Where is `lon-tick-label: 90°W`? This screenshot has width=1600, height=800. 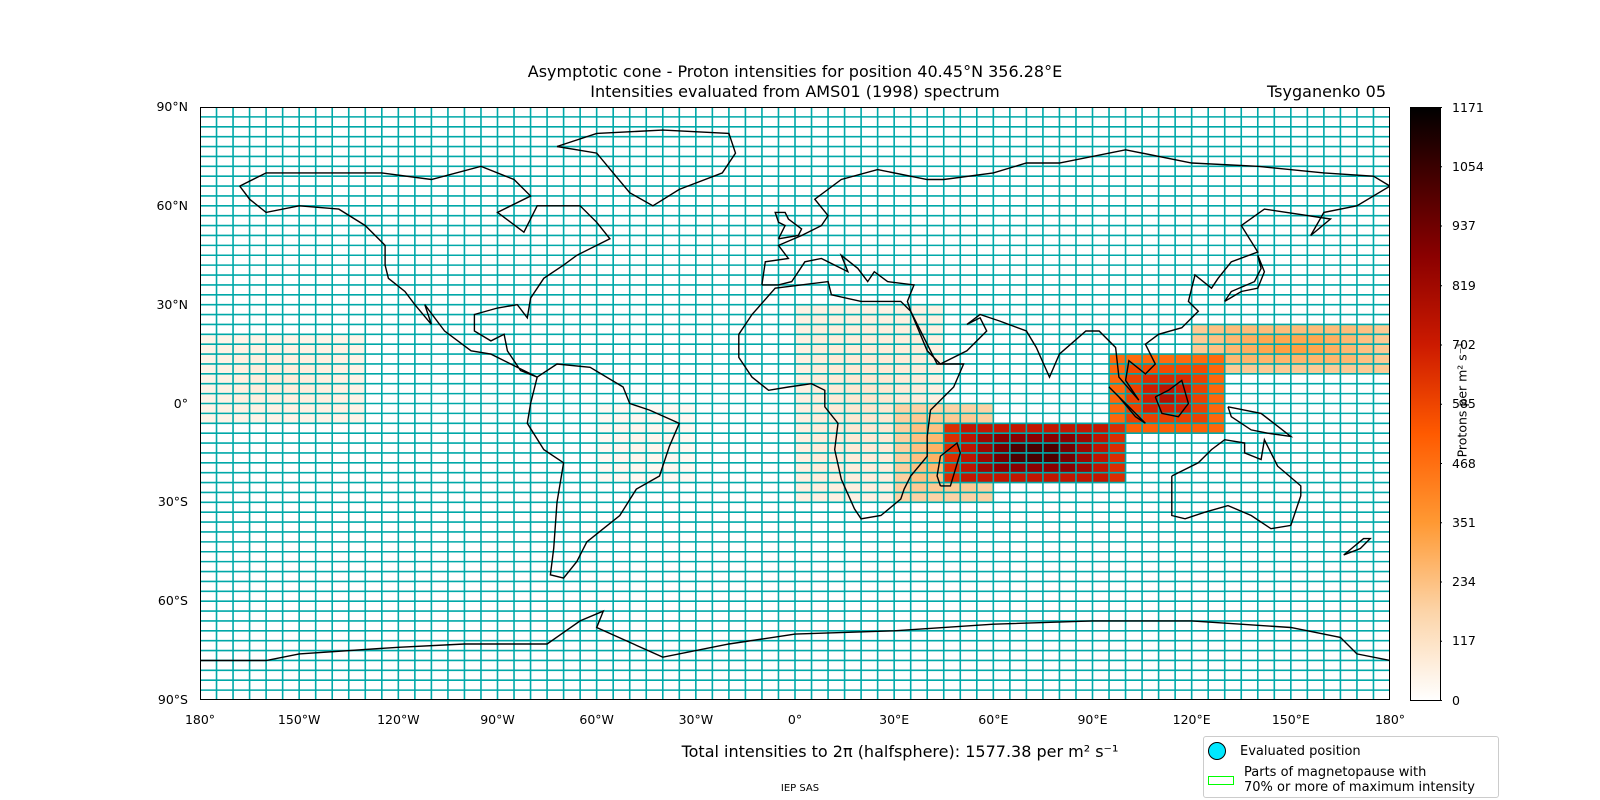
lon-tick-label: 90°W is located at coordinates (497, 719).